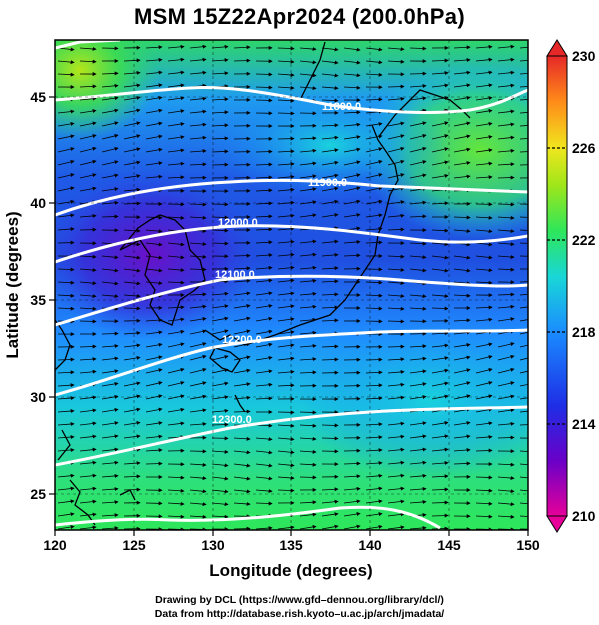 The width and height of the screenshot is (599, 625). What do you see at coordinates (232, 420) in the screenshot?
I see `contour-label-12300: 12300.0` at bounding box center [232, 420].